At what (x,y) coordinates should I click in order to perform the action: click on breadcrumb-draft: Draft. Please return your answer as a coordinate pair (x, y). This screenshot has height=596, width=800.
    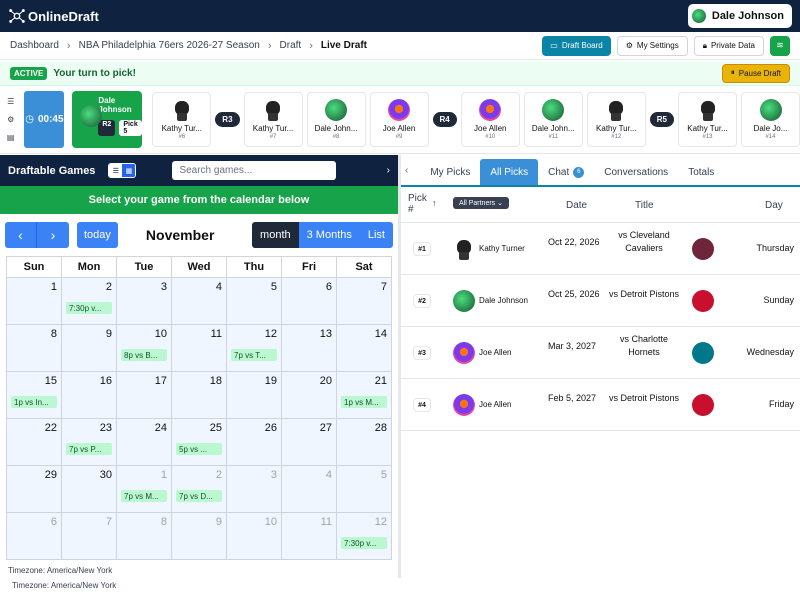
    Looking at the image, I should click on (290, 45).